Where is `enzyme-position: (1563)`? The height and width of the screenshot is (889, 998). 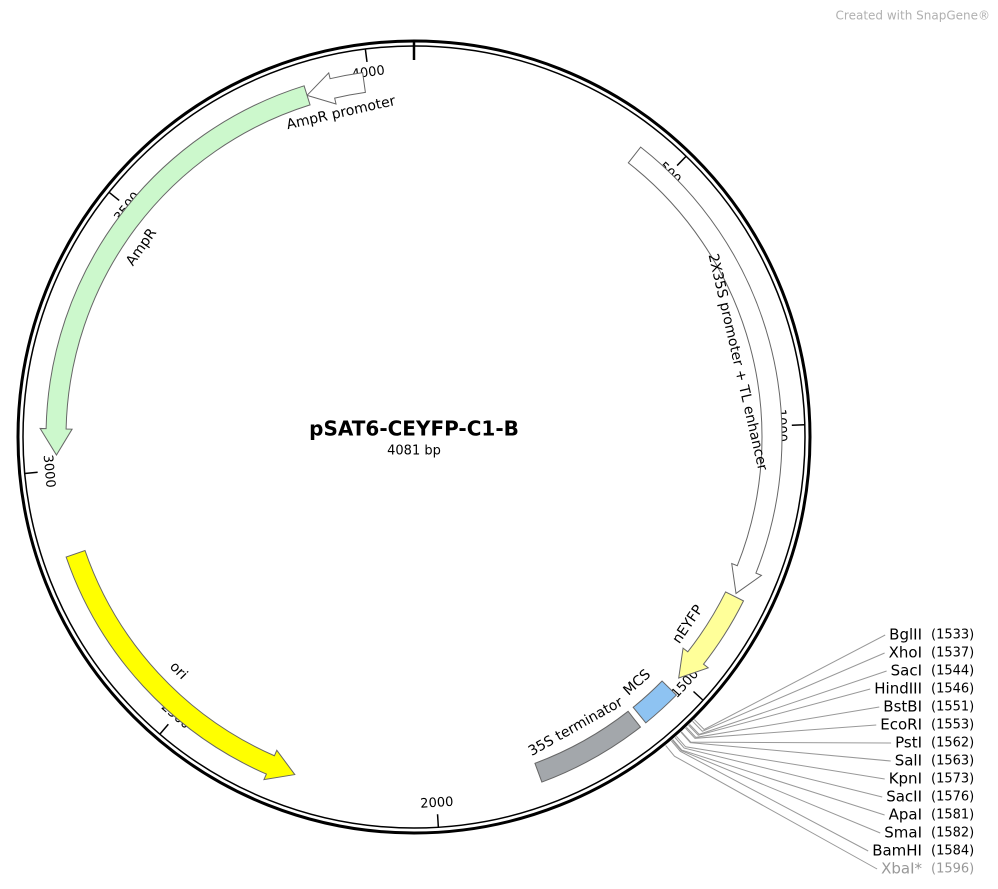 enzyme-position: (1563) is located at coordinates (952, 761).